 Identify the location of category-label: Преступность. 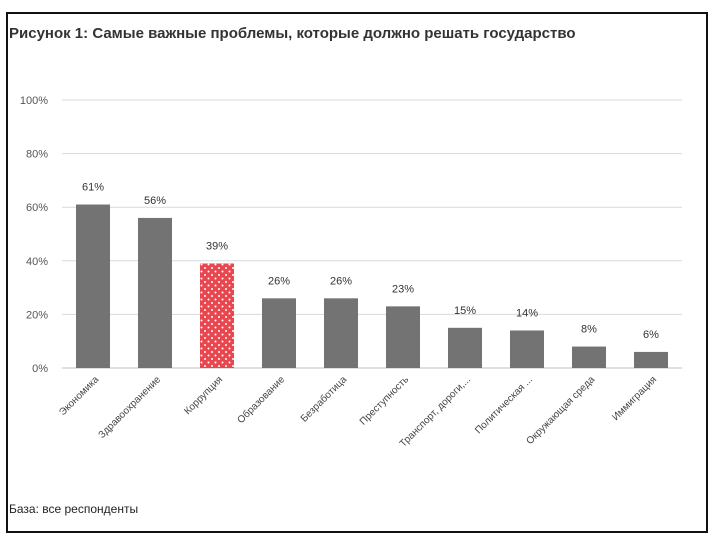
(384, 400).